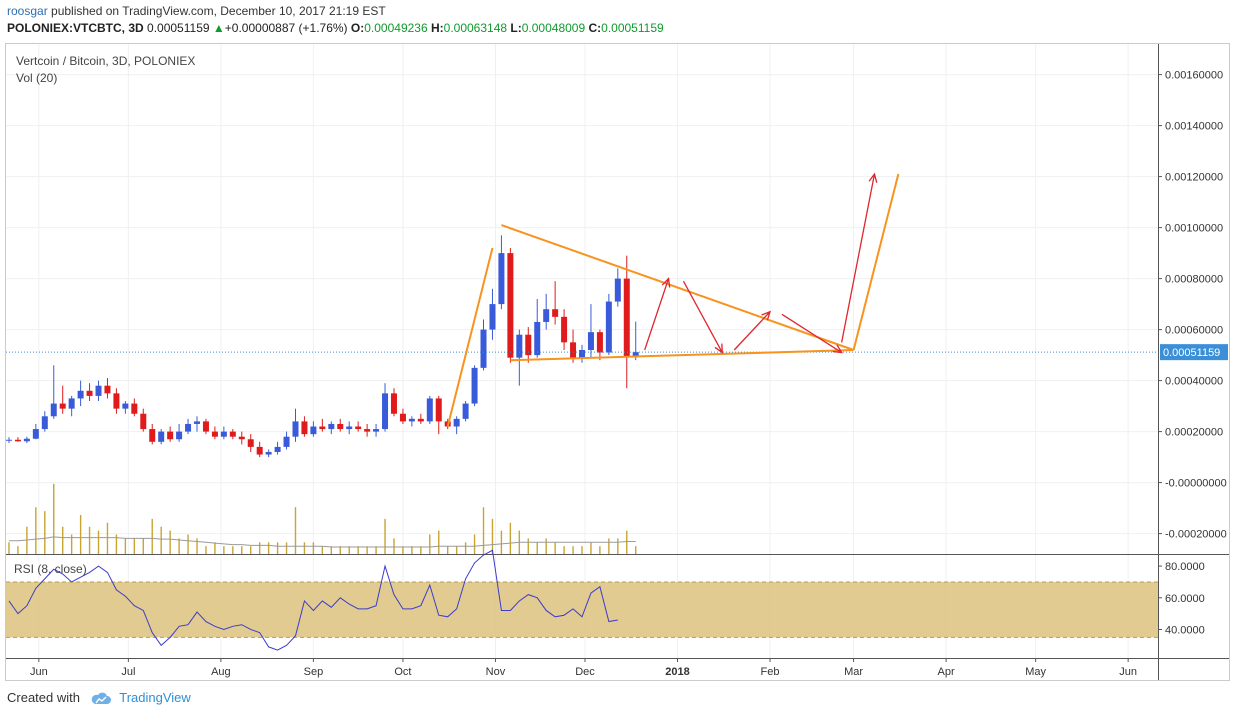  I want to click on price-tick-label: 0.00120000, so click(1194, 178).